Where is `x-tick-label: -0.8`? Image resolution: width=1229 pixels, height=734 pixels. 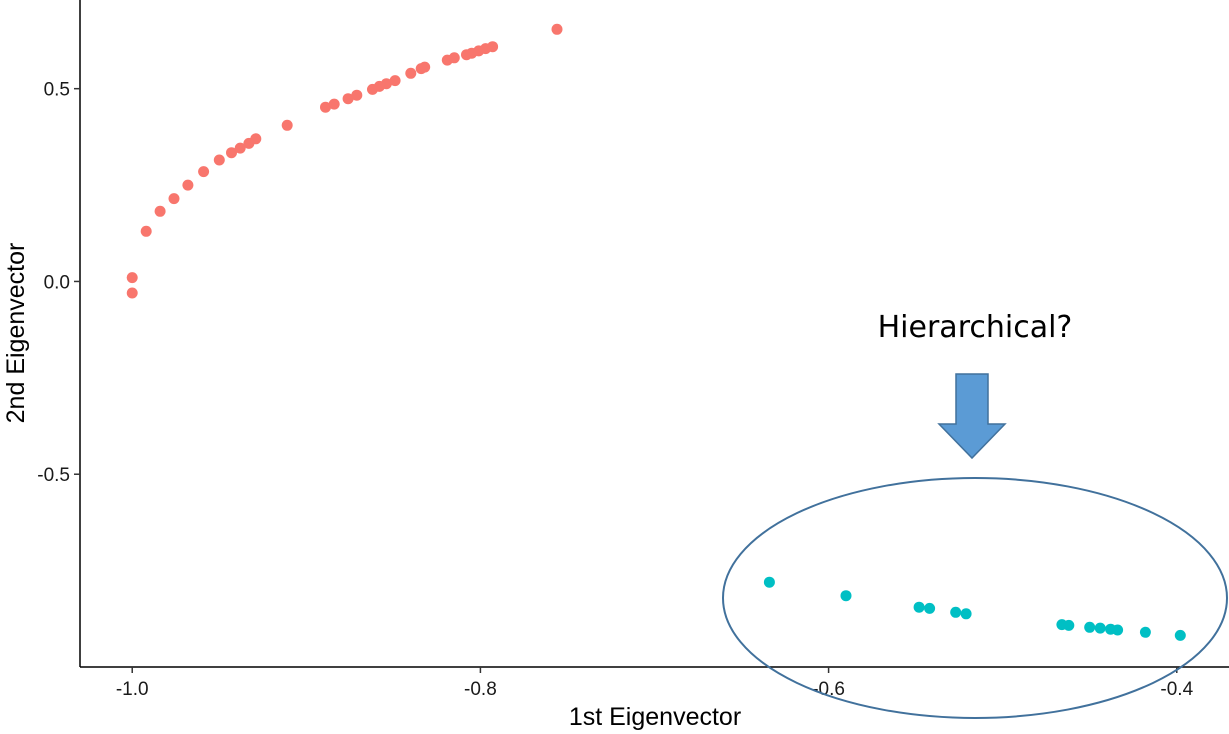 x-tick-label: -0.8 is located at coordinates (480, 689).